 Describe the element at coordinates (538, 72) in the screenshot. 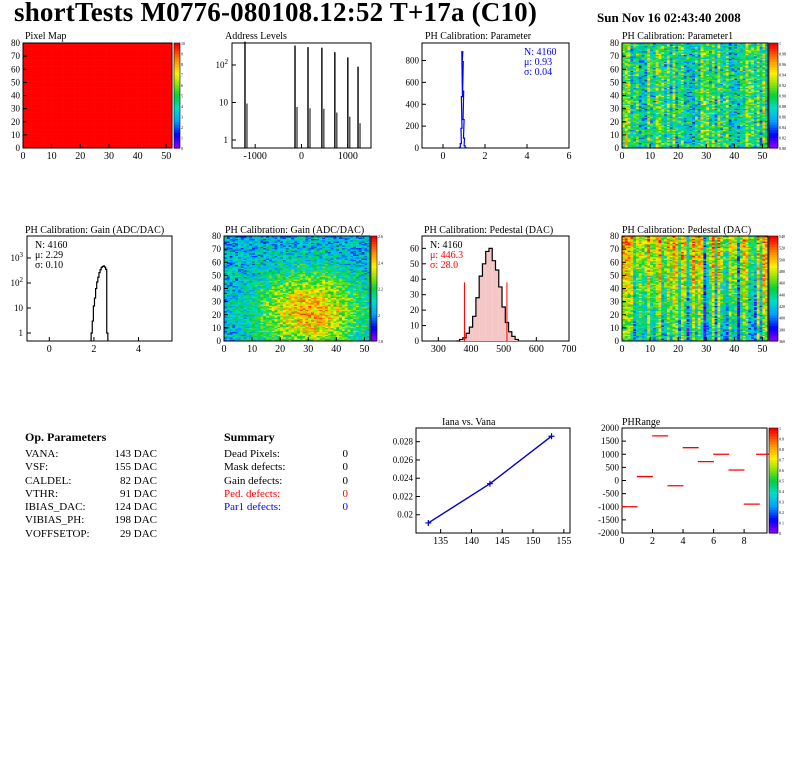

I see `stats-sigma: σ: 0.04` at that location.